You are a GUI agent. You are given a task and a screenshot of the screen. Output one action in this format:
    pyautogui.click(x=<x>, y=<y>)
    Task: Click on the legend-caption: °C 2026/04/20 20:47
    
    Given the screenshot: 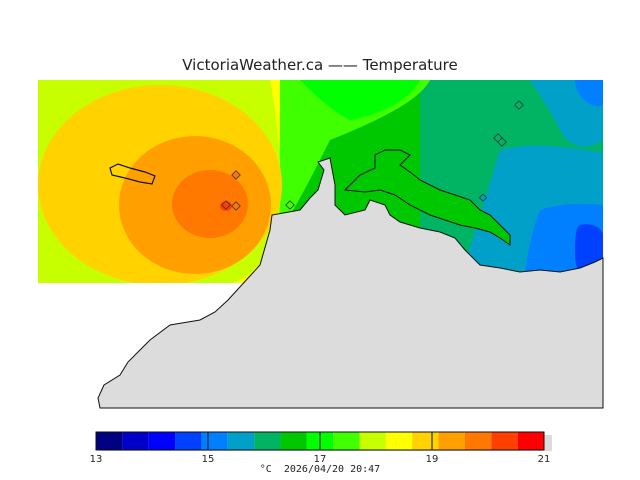 What is the action you would take?
    pyautogui.click(x=320, y=469)
    